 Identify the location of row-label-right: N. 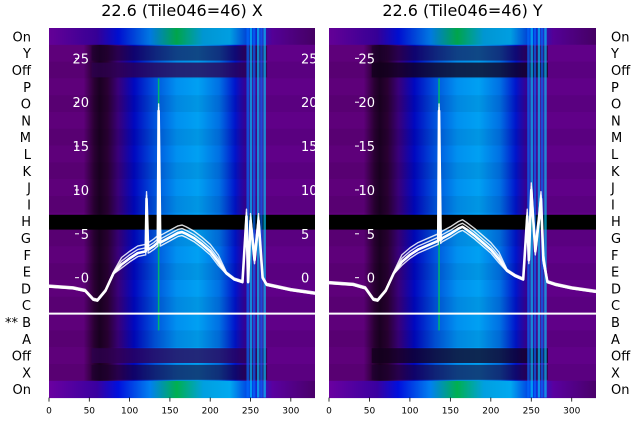
(616, 121).